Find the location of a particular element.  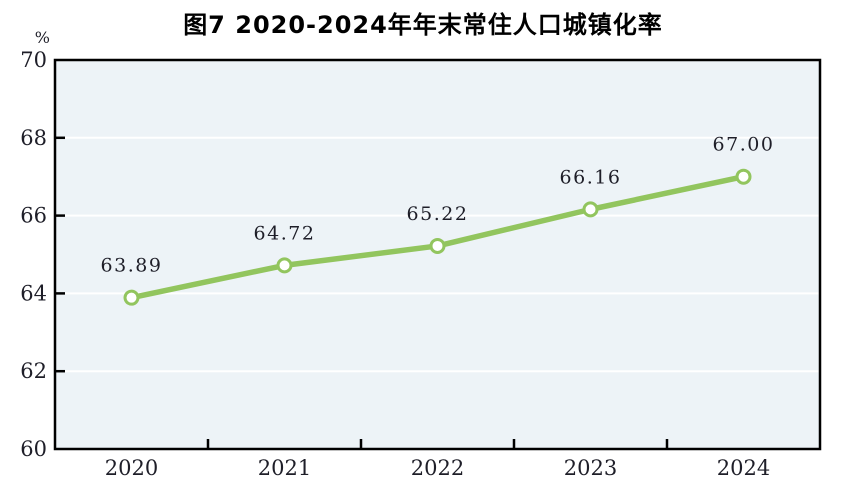

y-axis-label-64: 64 is located at coordinates (33, 293).